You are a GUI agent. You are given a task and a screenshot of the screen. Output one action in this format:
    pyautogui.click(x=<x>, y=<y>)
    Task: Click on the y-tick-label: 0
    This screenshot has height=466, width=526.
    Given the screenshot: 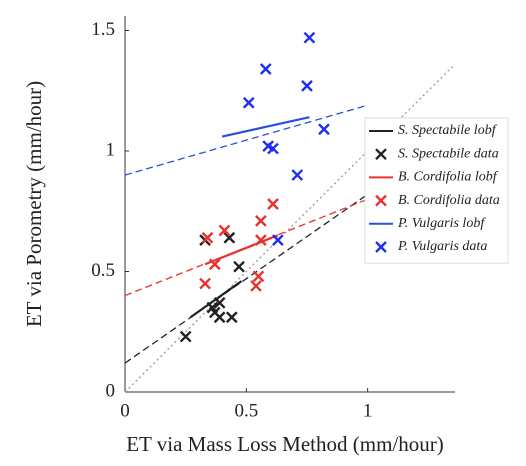 What is the action you would take?
    pyautogui.click(x=111, y=390)
    